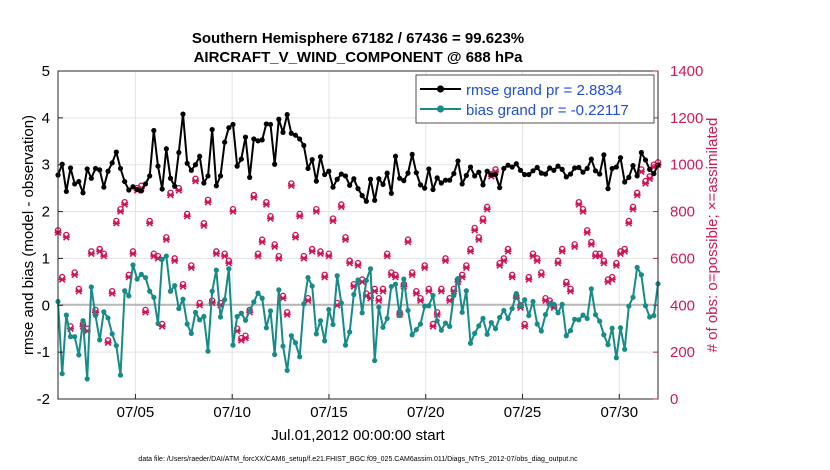 This screenshot has height=470, width=830. Describe the element at coordinates (686, 118) in the screenshot. I see `y-right-tick-label: 1200` at that location.